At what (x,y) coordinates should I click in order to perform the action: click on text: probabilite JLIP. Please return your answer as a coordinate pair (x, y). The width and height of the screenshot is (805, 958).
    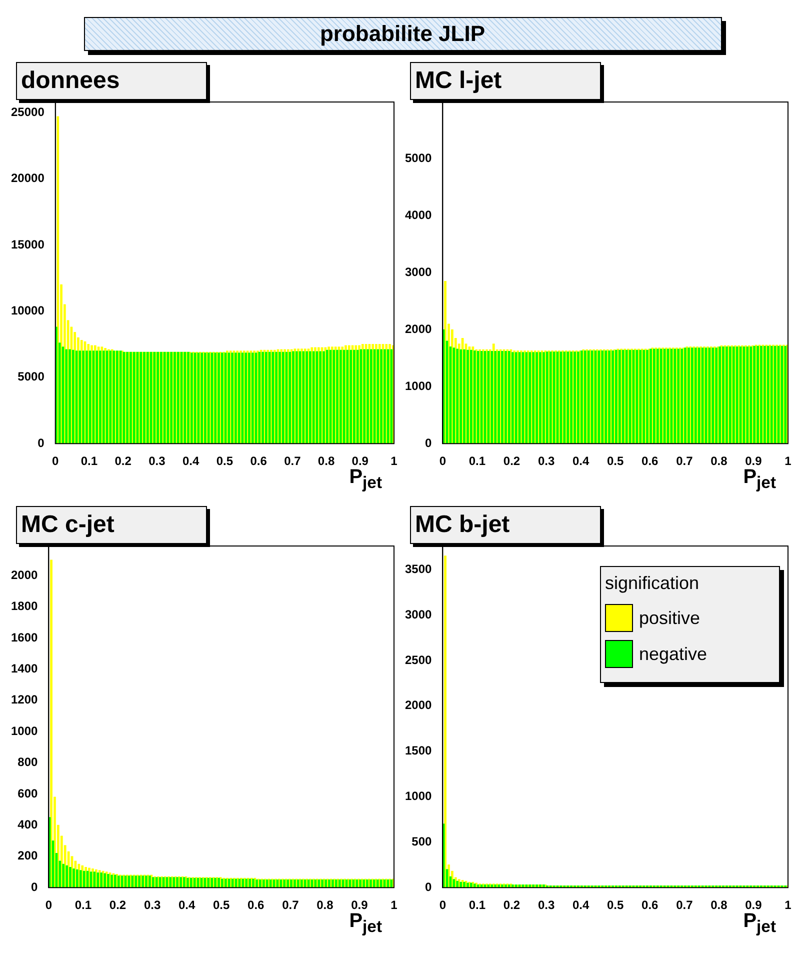
    Looking at the image, I should click on (403, 34).